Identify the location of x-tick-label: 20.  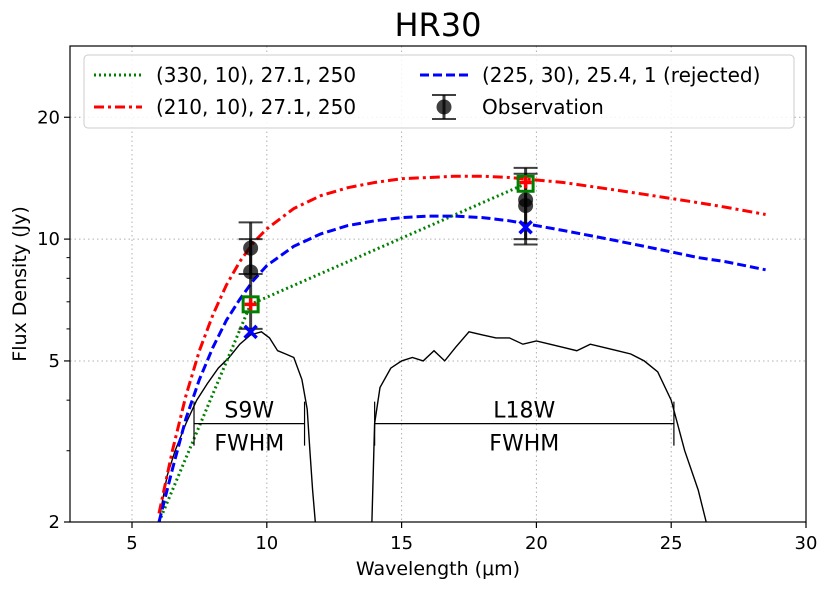
(536, 543).